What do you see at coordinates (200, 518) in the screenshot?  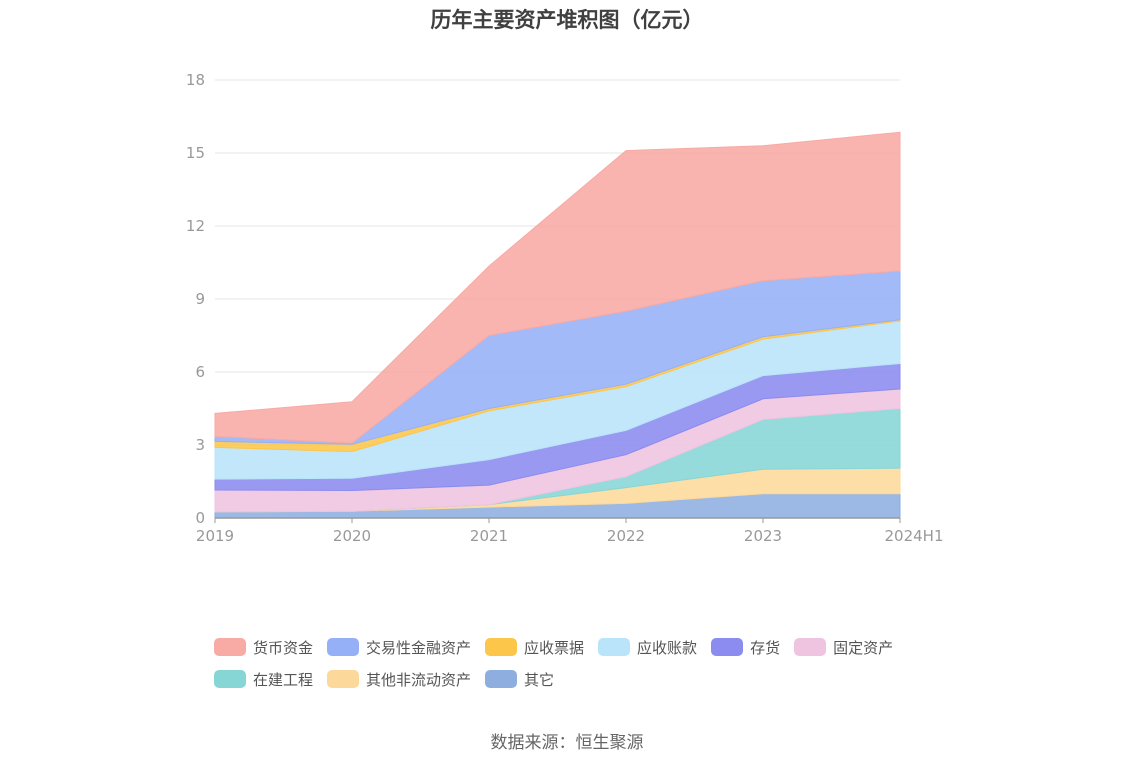 I see `y-tick-label: 0` at bounding box center [200, 518].